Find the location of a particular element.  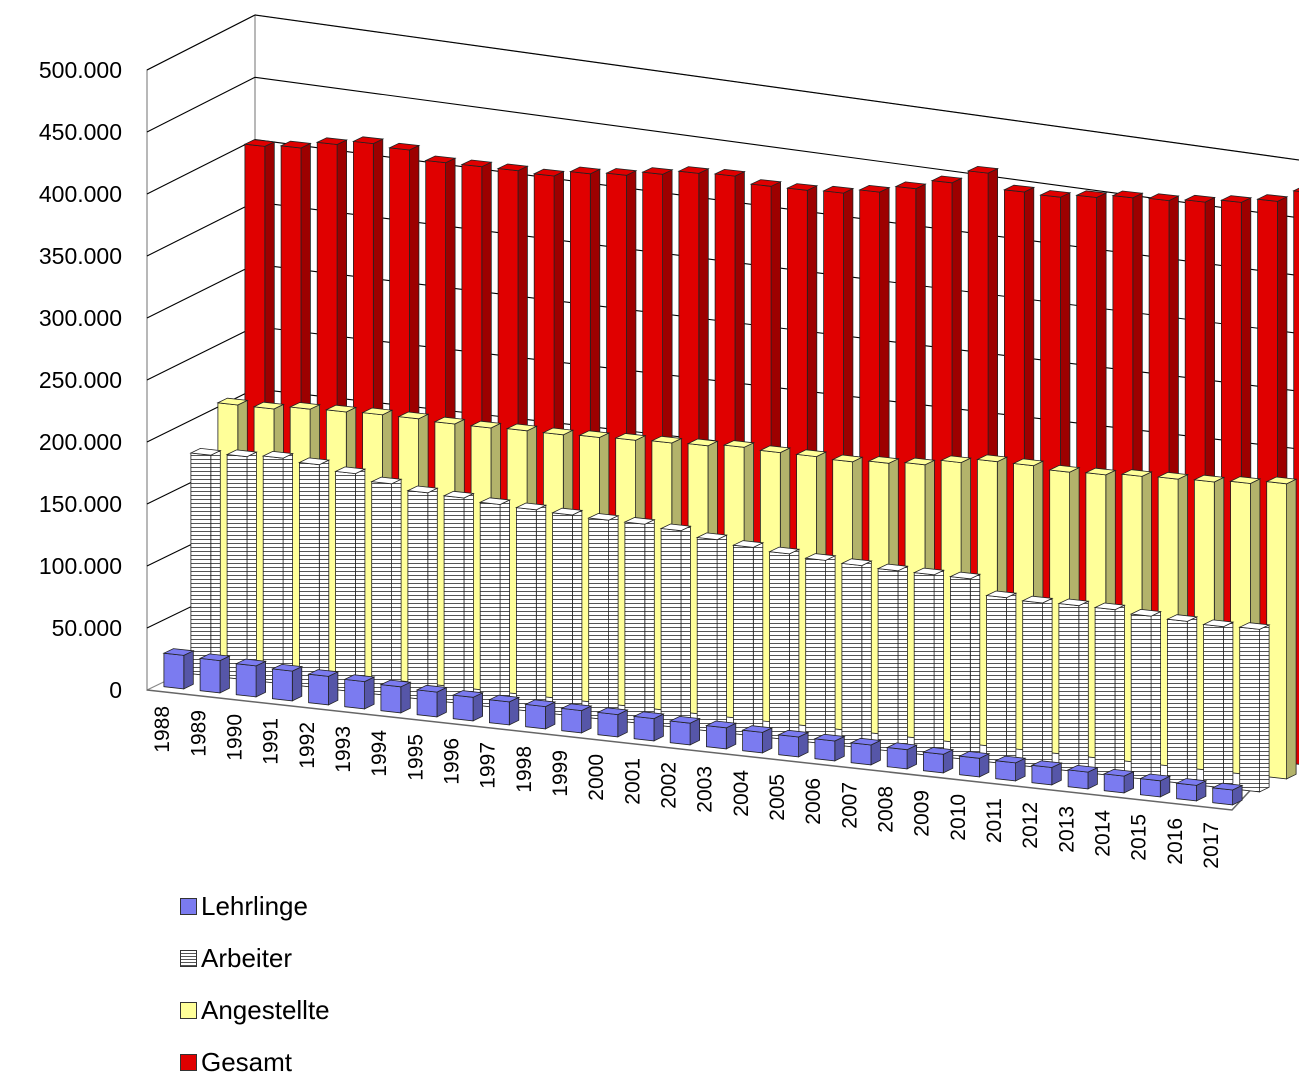

bar-arbeiter-2016 is located at coordinates (1218, 704).